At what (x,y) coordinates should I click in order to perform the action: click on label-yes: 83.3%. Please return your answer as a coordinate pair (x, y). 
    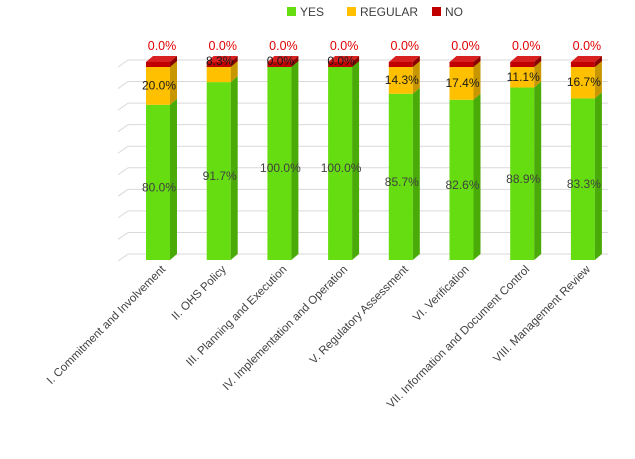
    Looking at the image, I should click on (584, 184).